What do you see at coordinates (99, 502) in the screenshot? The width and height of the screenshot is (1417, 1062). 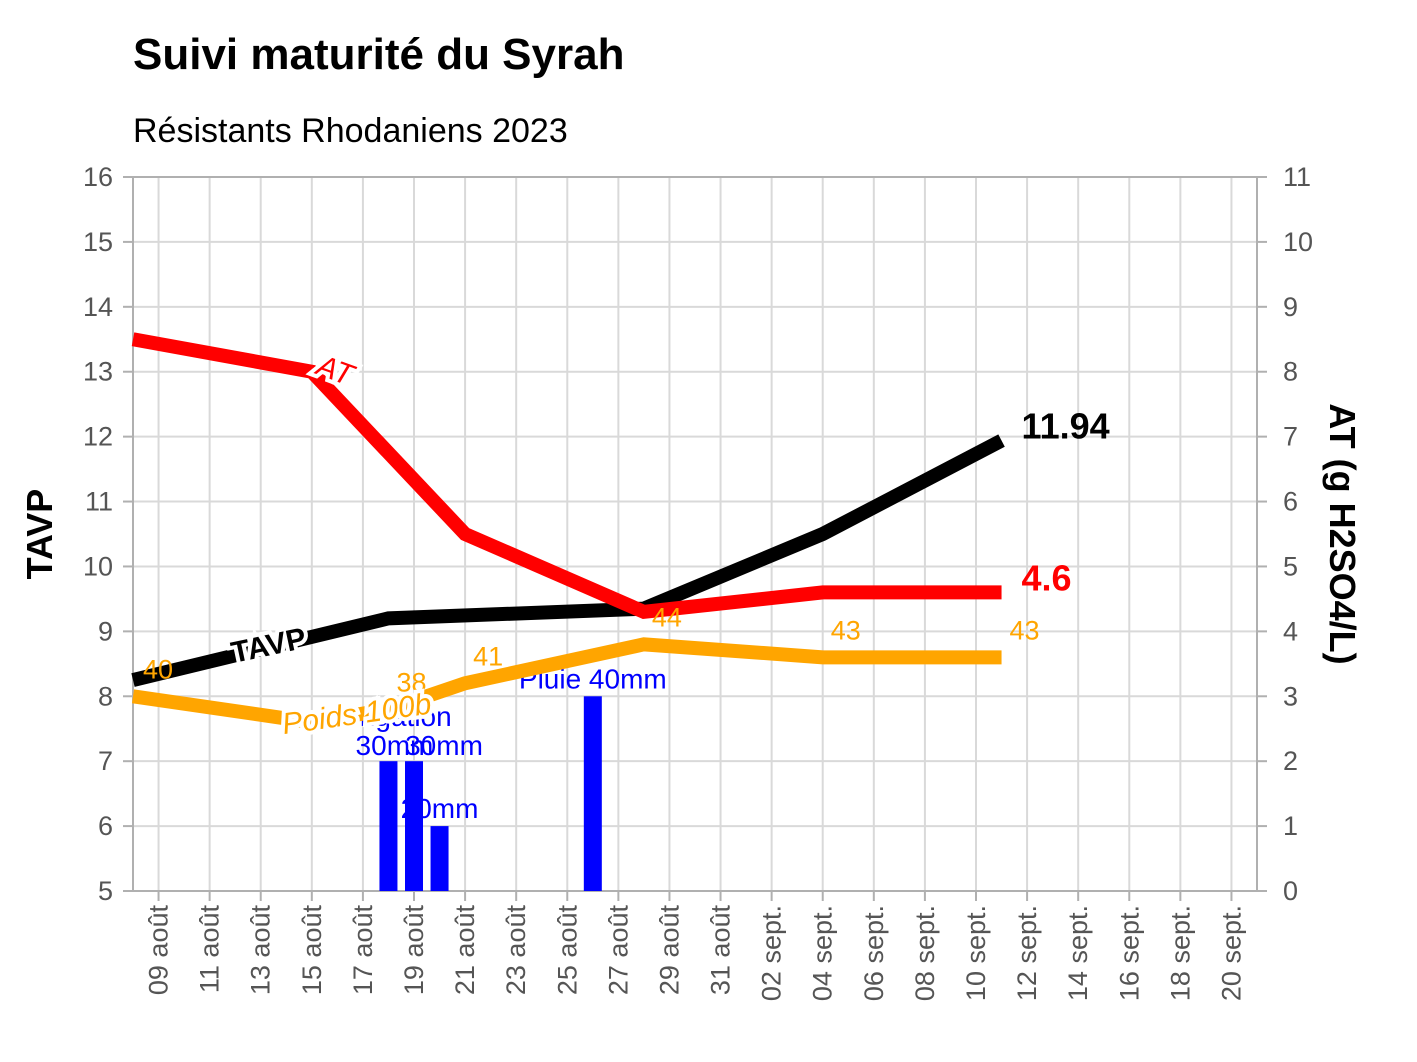 I see `y-tick-label: 11` at bounding box center [99, 502].